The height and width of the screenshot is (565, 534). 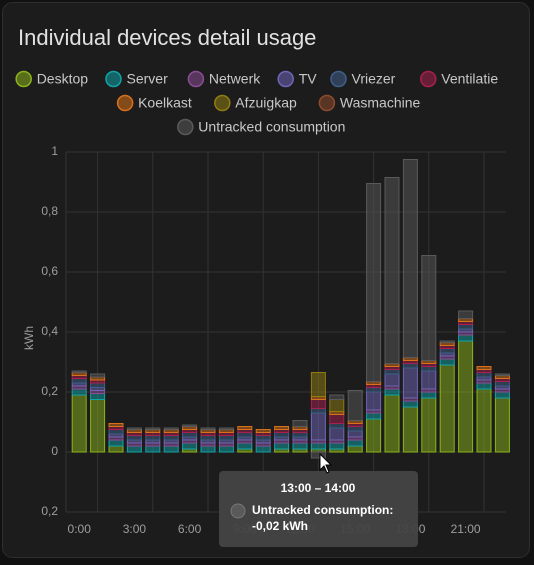 I want to click on tooltip-swatch, so click(x=238, y=511).